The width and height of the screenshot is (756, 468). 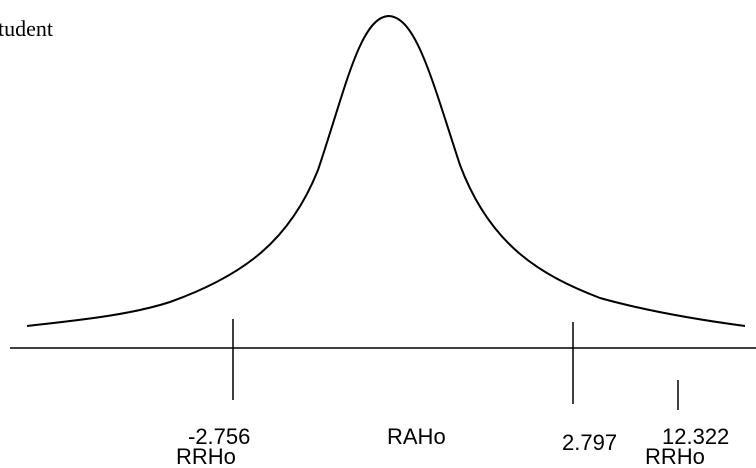 What do you see at coordinates (206, 456) in the screenshot?
I see `left-rejection-label: RRHo` at bounding box center [206, 456].